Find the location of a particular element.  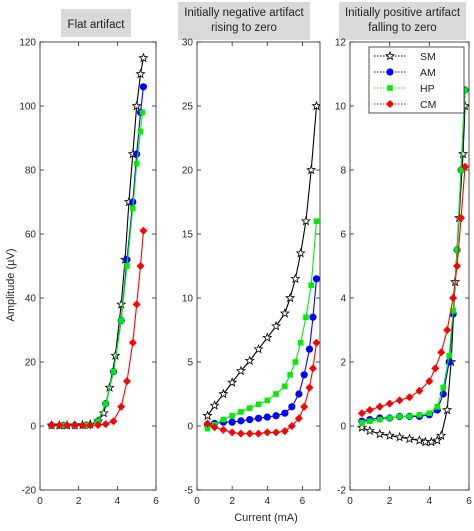

legend-box is located at coordinates (416, 80).